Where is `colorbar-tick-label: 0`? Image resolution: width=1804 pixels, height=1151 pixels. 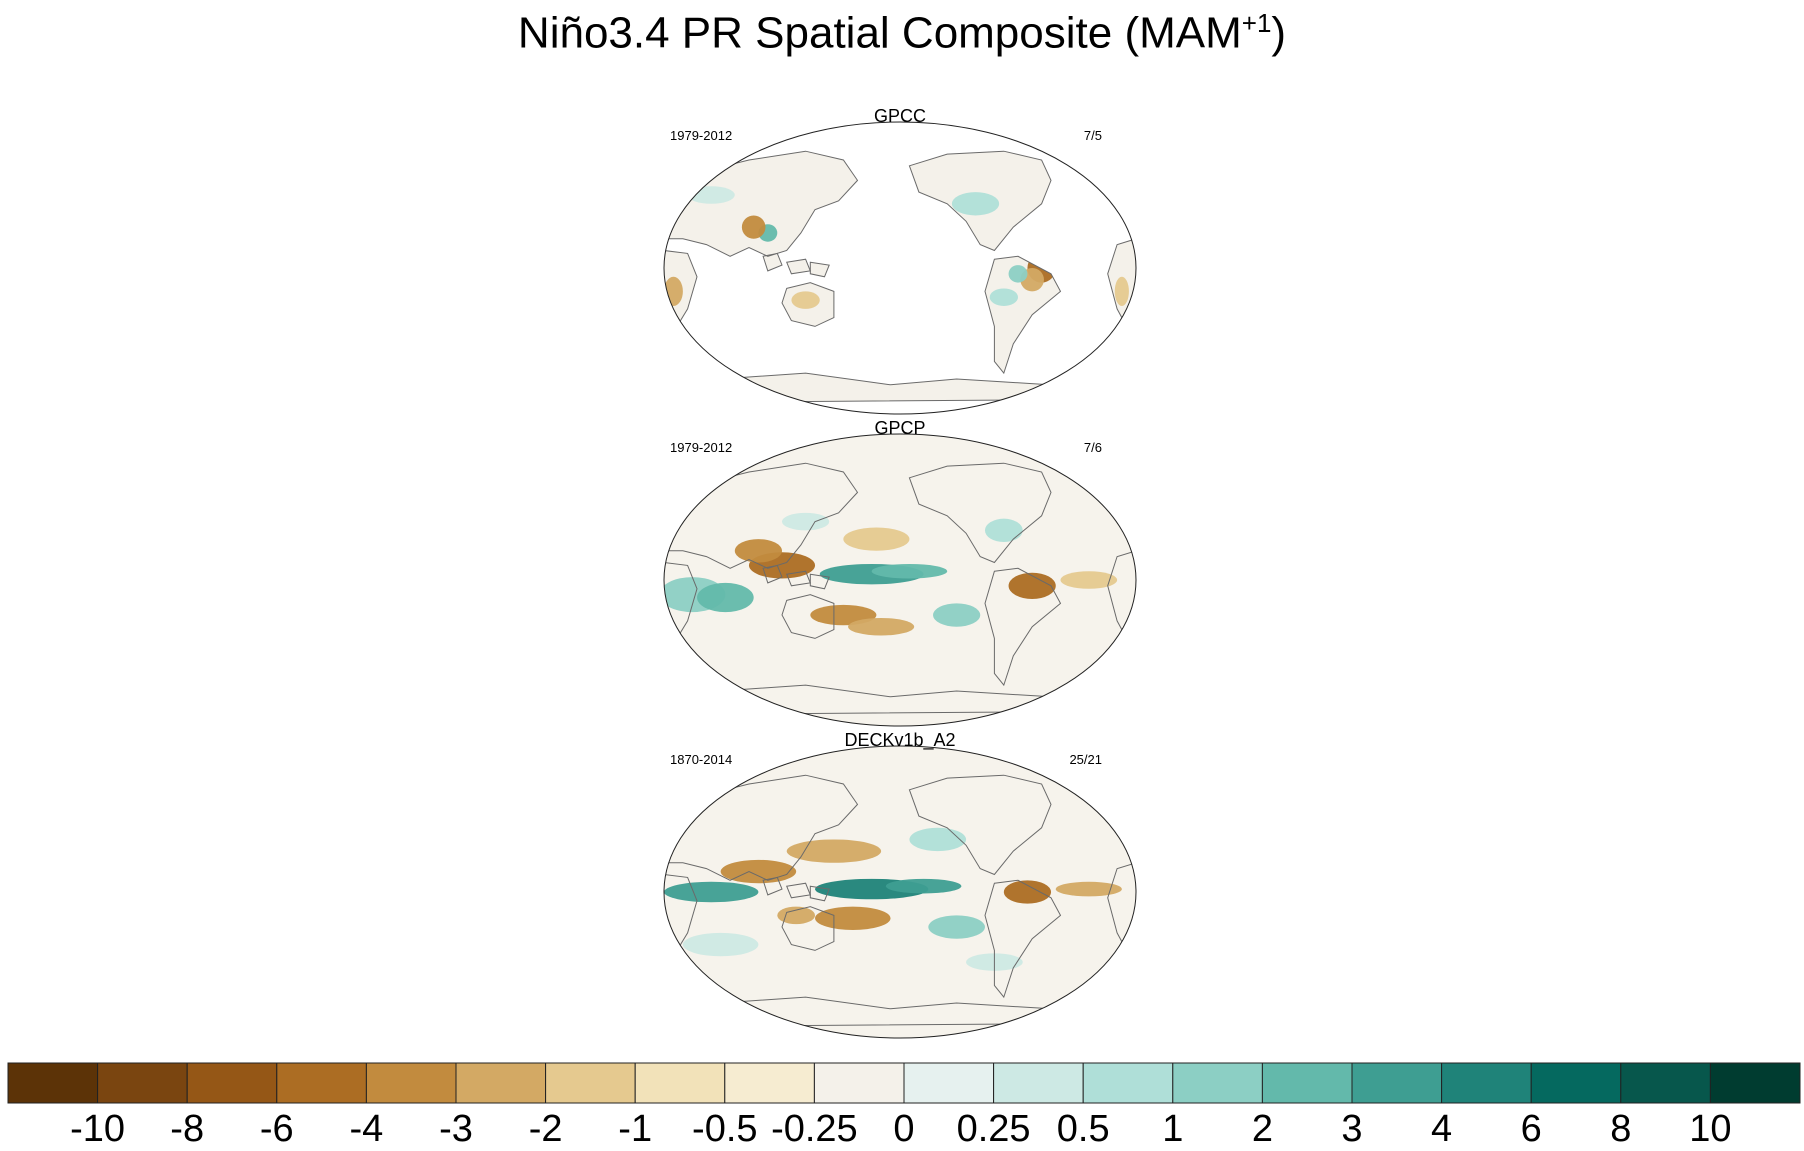 colorbar-tick-label: 0 is located at coordinates (904, 1129).